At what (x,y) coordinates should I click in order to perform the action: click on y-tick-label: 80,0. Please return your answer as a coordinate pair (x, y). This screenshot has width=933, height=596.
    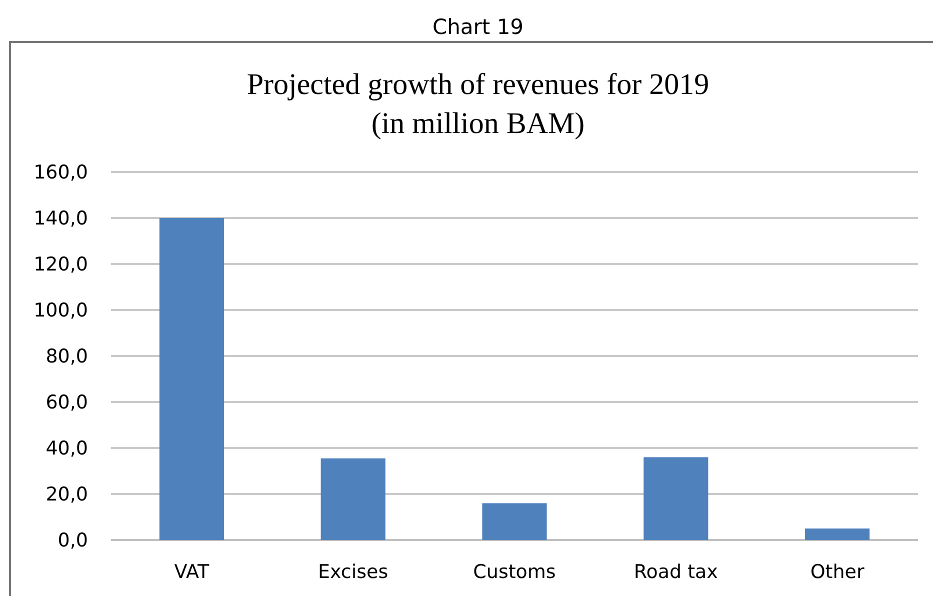
    Looking at the image, I should click on (67, 357).